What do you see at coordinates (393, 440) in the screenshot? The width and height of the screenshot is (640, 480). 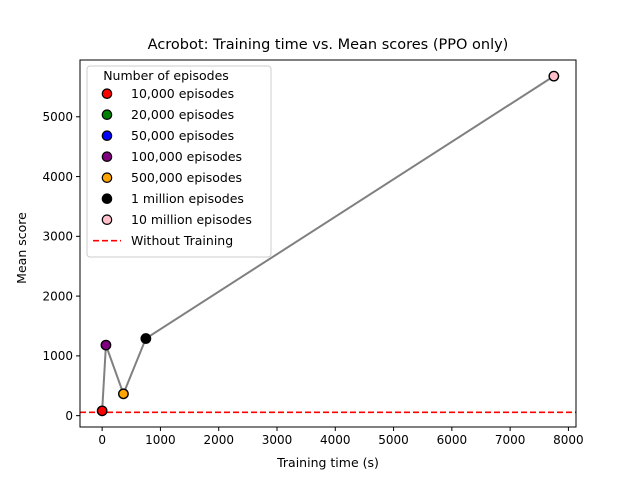 I see `x-tick-label: 5000` at bounding box center [393, 440].